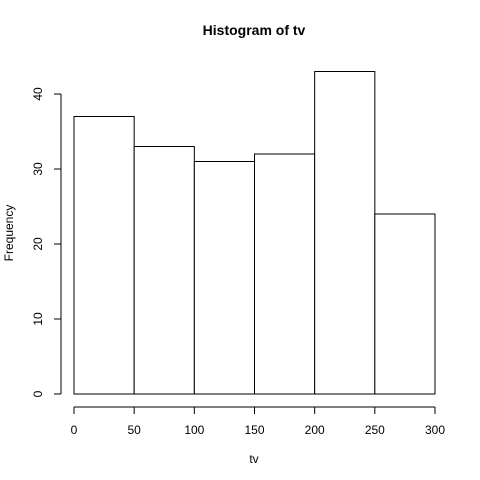  I want to click on x-tick-label: 0, so click(74, 430).